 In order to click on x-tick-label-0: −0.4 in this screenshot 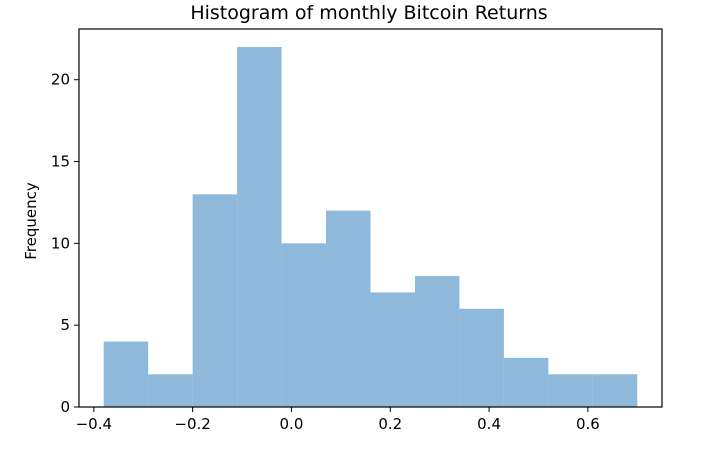, I will do `click(94, 424)`.